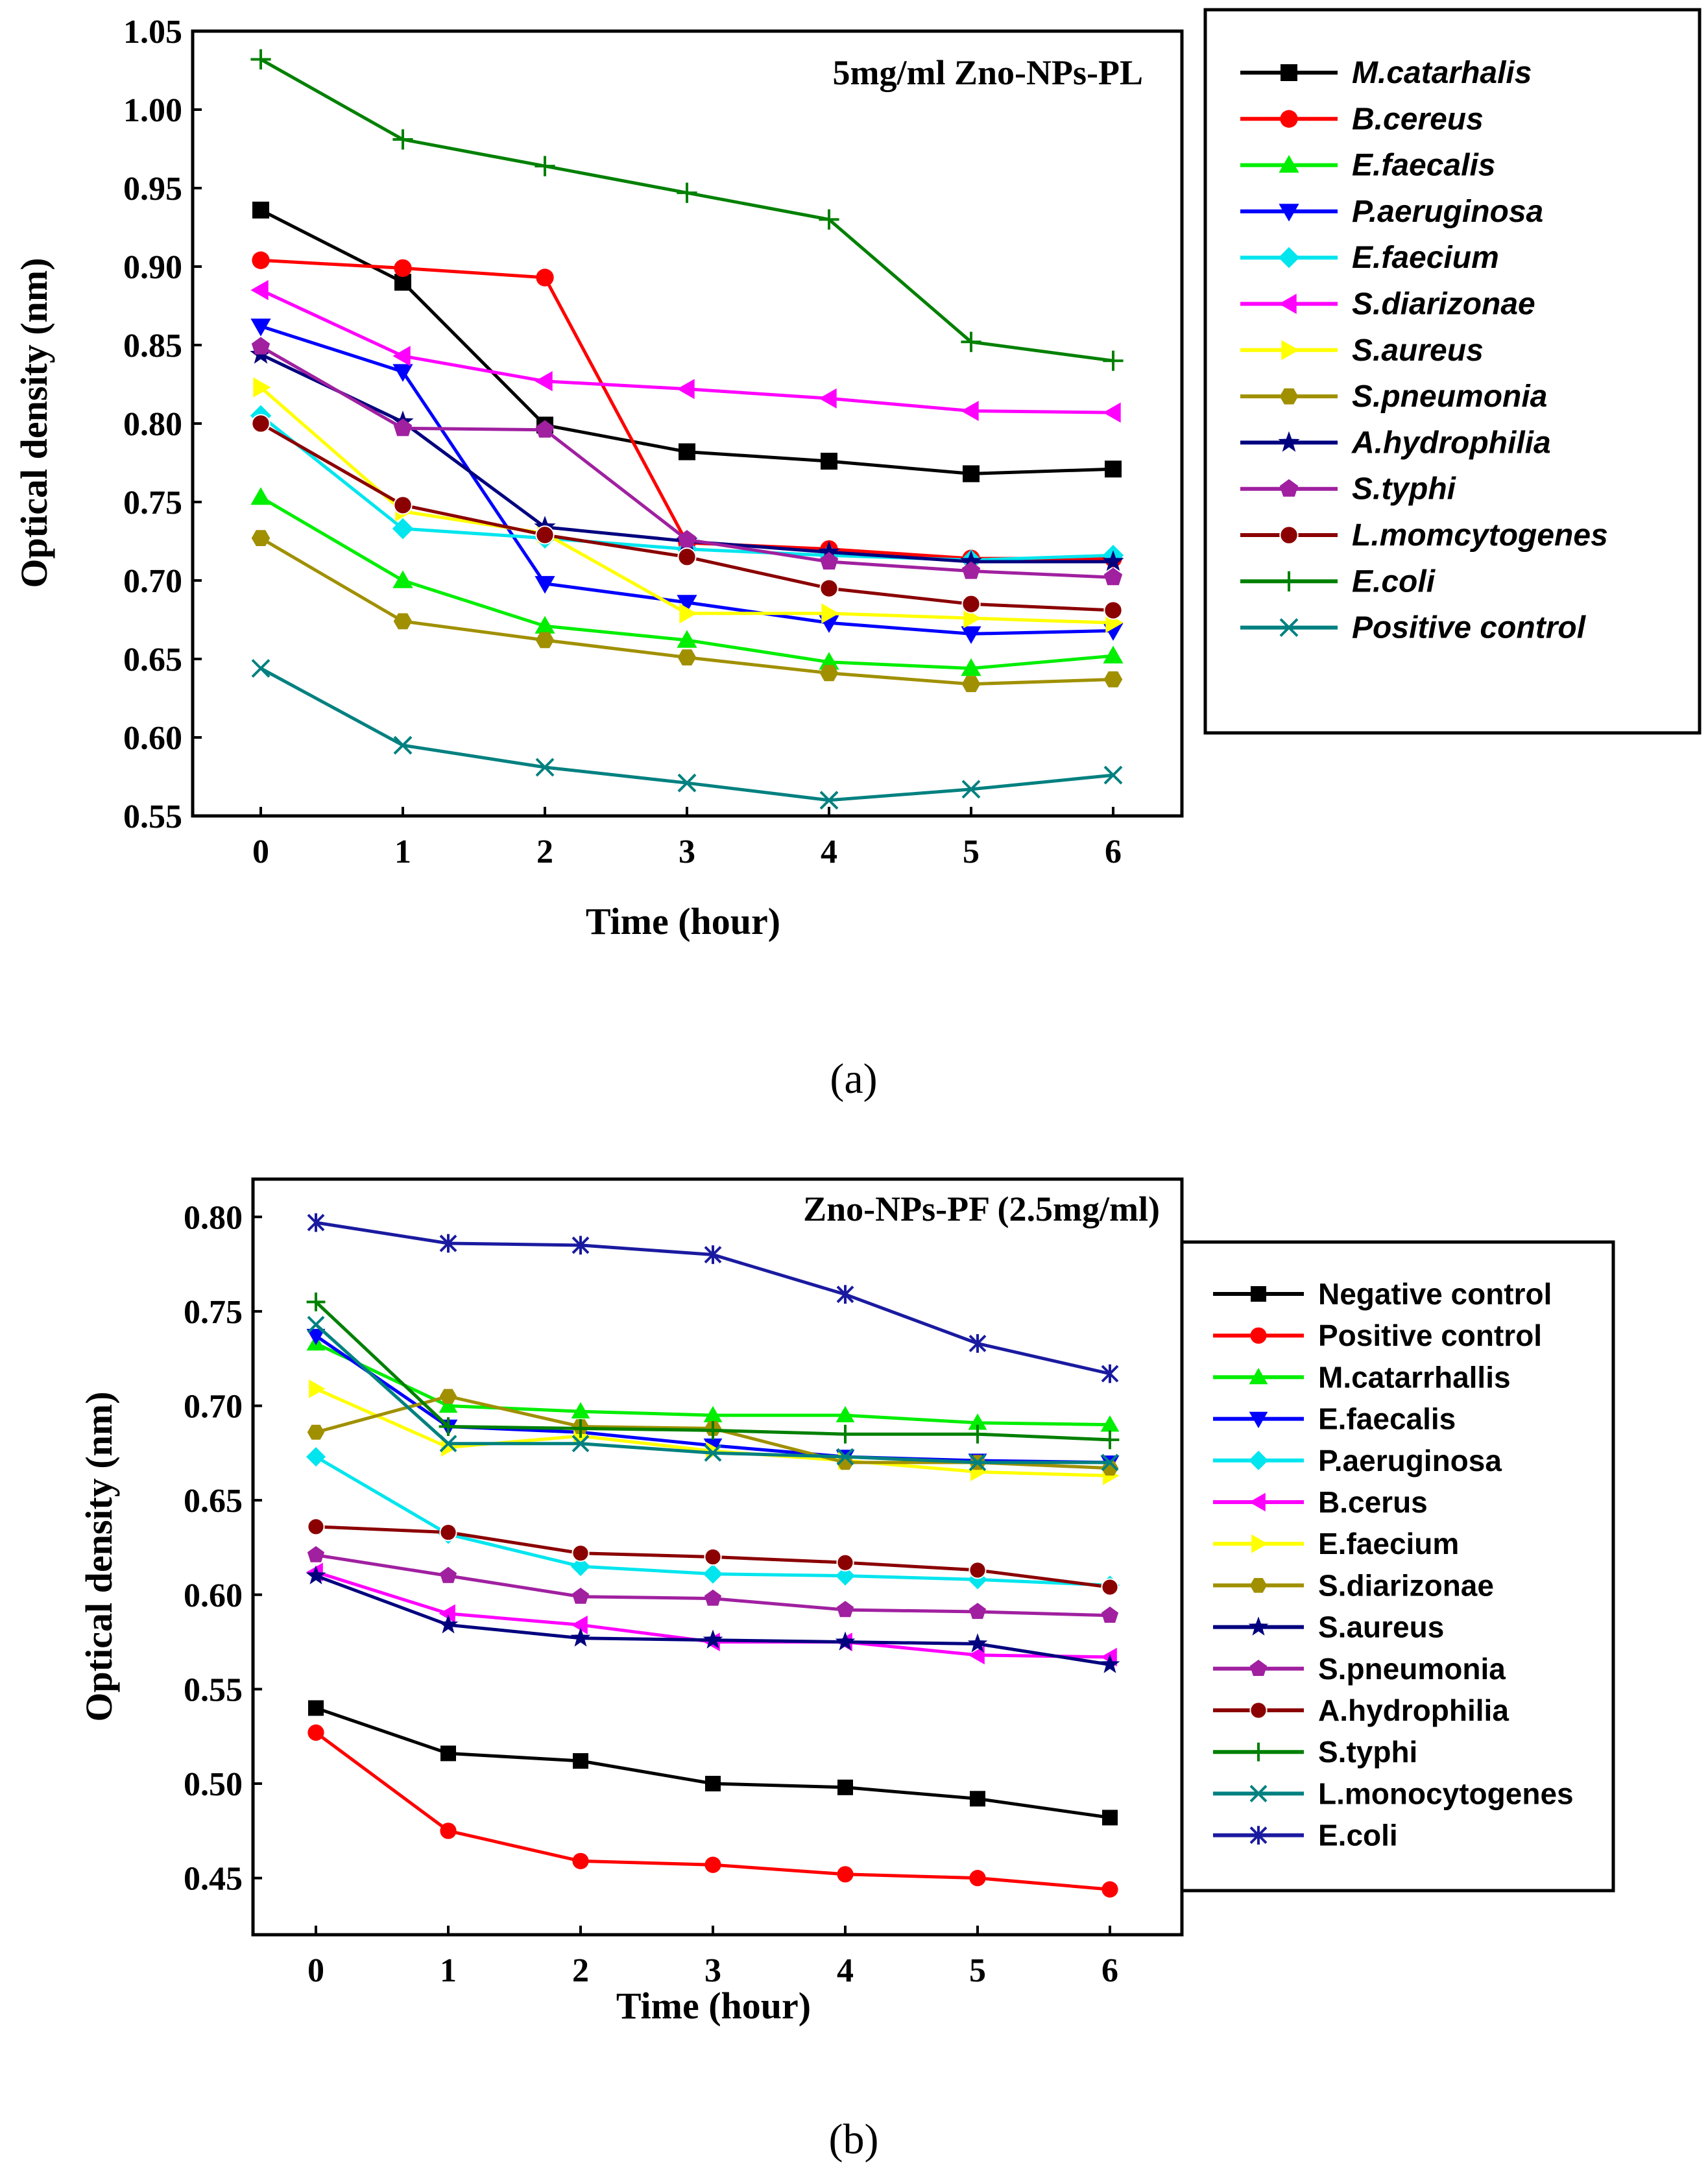 The width and height of the screenshot is (1708, 2176). I want to click on series-b-cereus, so click(687, 409).